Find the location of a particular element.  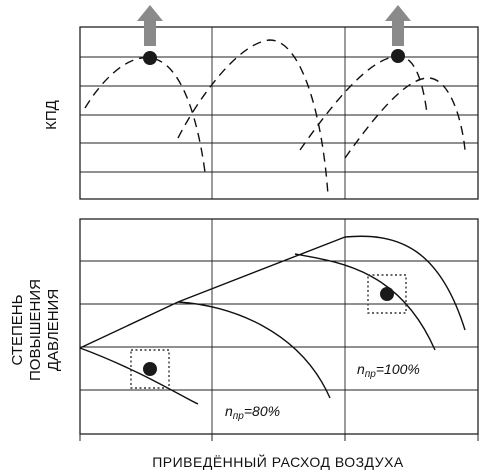

svg-text: ДАВЛЕНИЯ is located at coordinates (53, 330).